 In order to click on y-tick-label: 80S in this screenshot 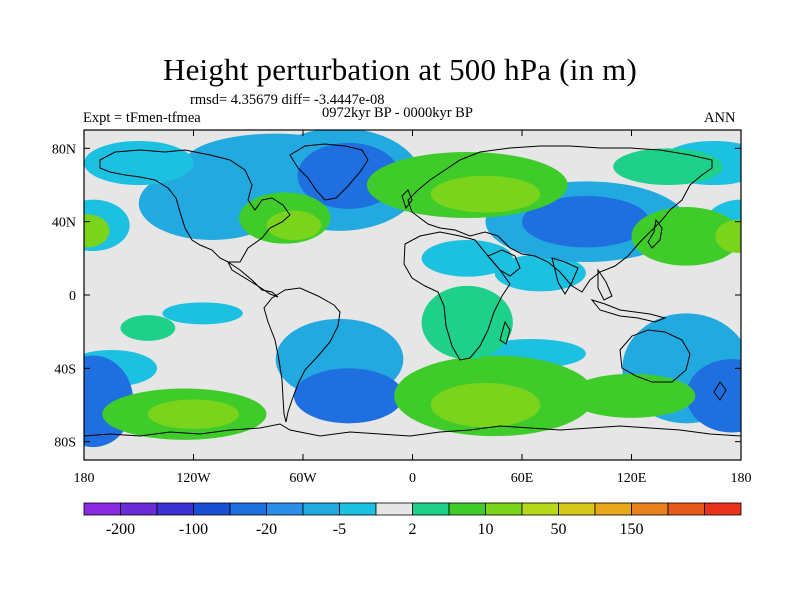, I will do `click(65, 443)`.